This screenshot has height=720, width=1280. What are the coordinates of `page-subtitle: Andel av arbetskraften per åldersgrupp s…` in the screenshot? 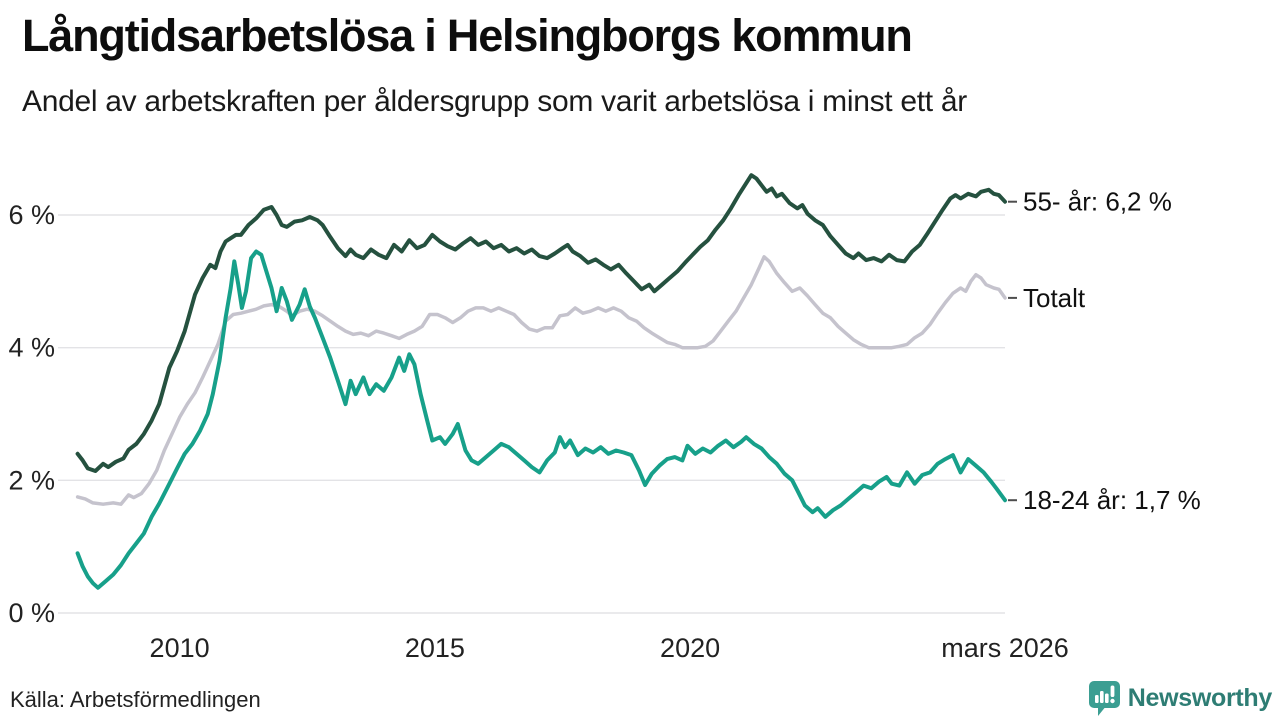 It's located at (494, 101).